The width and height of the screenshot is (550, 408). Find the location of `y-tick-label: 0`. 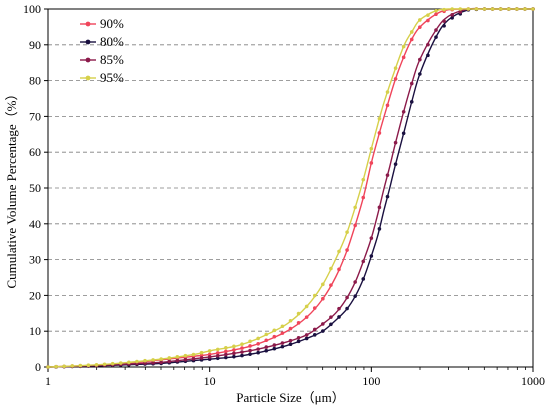

y-tick-label: 0 is located at coordinates (38, 367).